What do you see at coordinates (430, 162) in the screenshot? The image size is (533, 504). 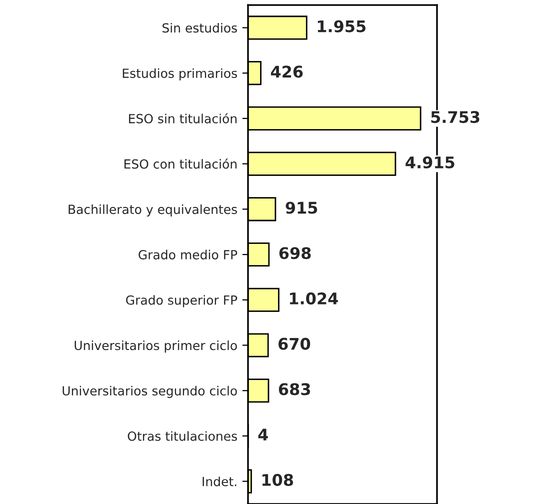 I see `data-label: 4.915` at bounding box center [430, 162].